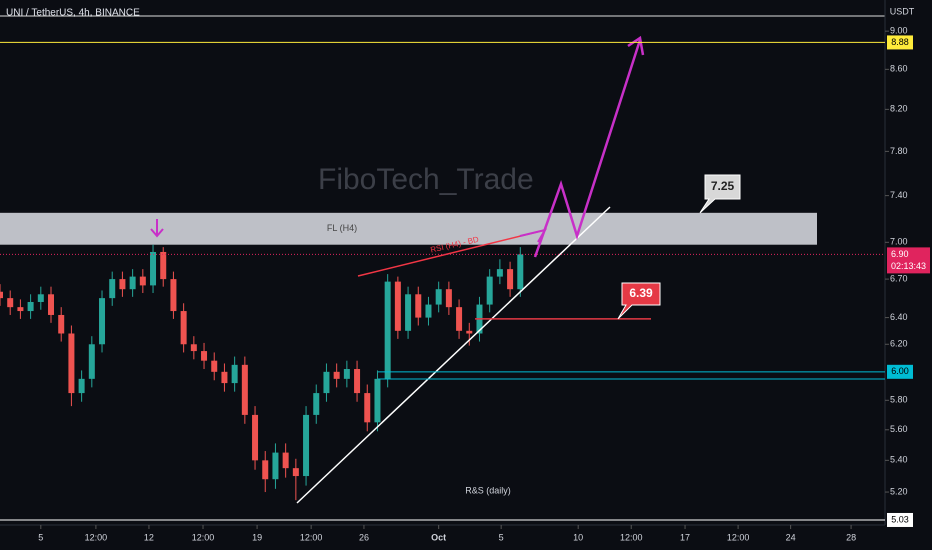 The width and height of the screenshot is (932, 550). I want to click on price-tag-label: 8.88, so click(900, 42).